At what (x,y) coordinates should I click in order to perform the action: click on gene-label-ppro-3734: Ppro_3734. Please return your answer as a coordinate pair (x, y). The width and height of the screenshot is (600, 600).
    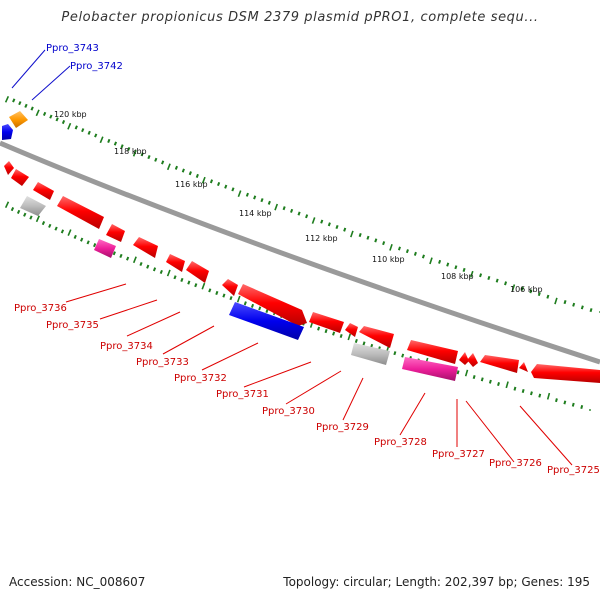
    Looking at the image, I should click on (126, 346).